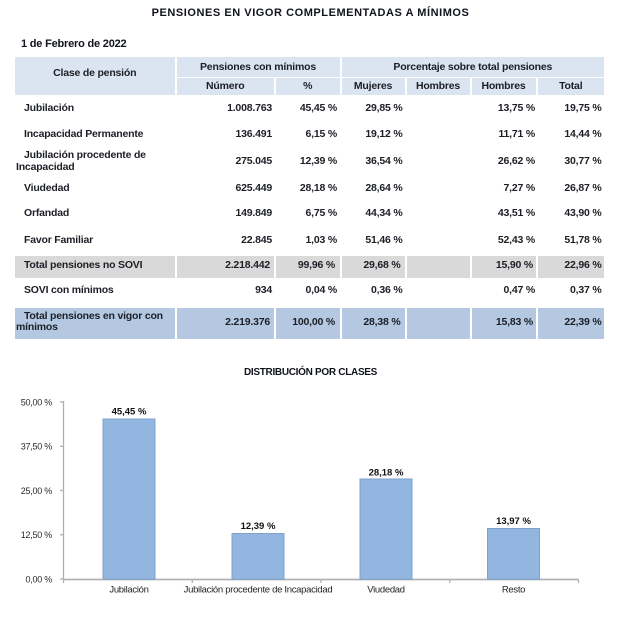 Image resolution: width=621 pixels, height=621 pixels. What do you see at coordinates (37, 447) in the screenshot?
I see `svg-text: 37,50 %` at bounding box center [37, 447].